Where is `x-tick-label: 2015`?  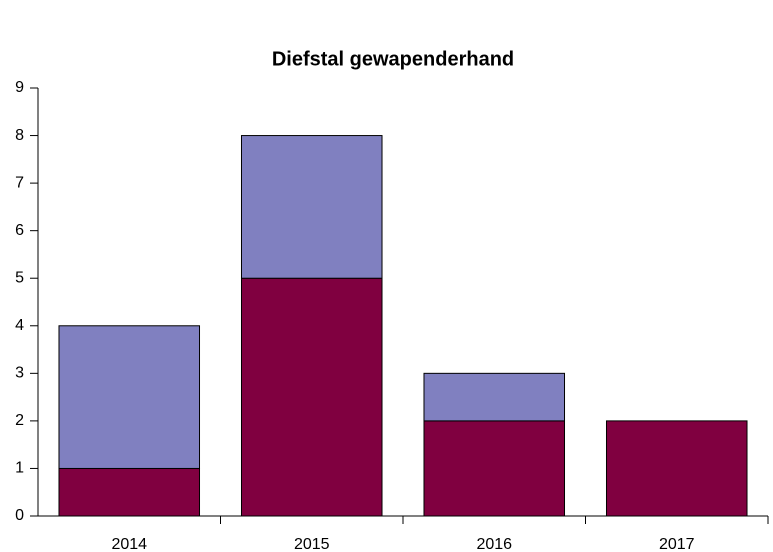 x-tick-label: 2015 is located at coordinates (312, 544).